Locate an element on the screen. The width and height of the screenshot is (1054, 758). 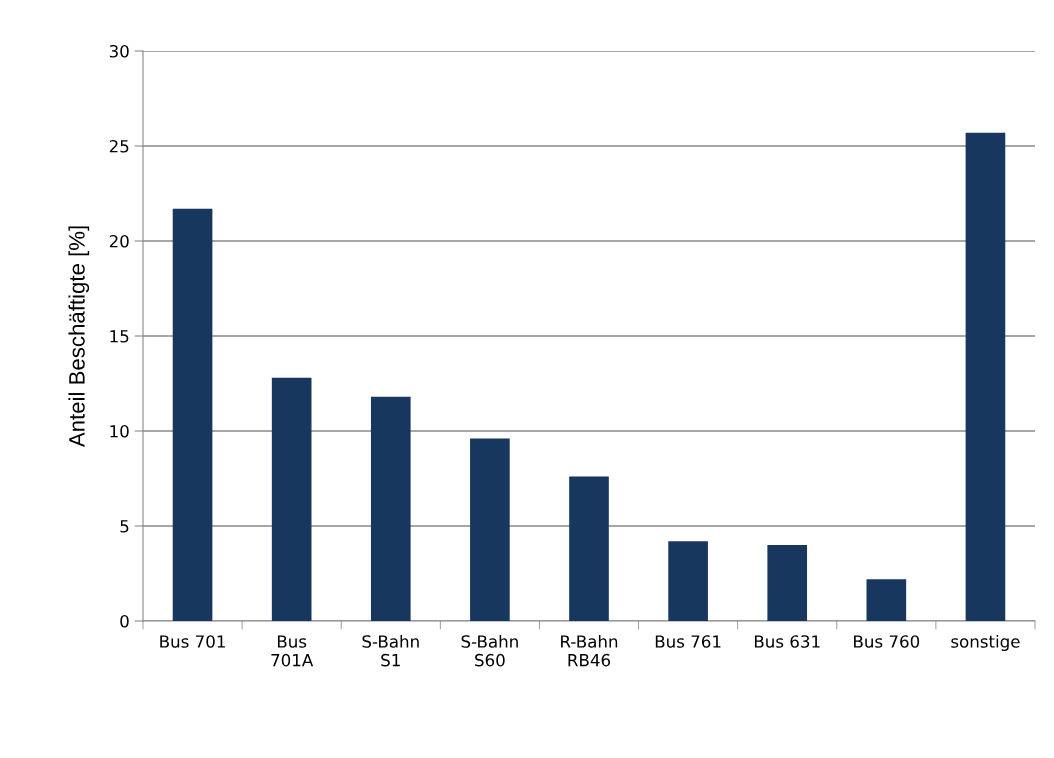
y-axis-title: Anteil Beschäftigte [%] is located at coordinates (79, 337).